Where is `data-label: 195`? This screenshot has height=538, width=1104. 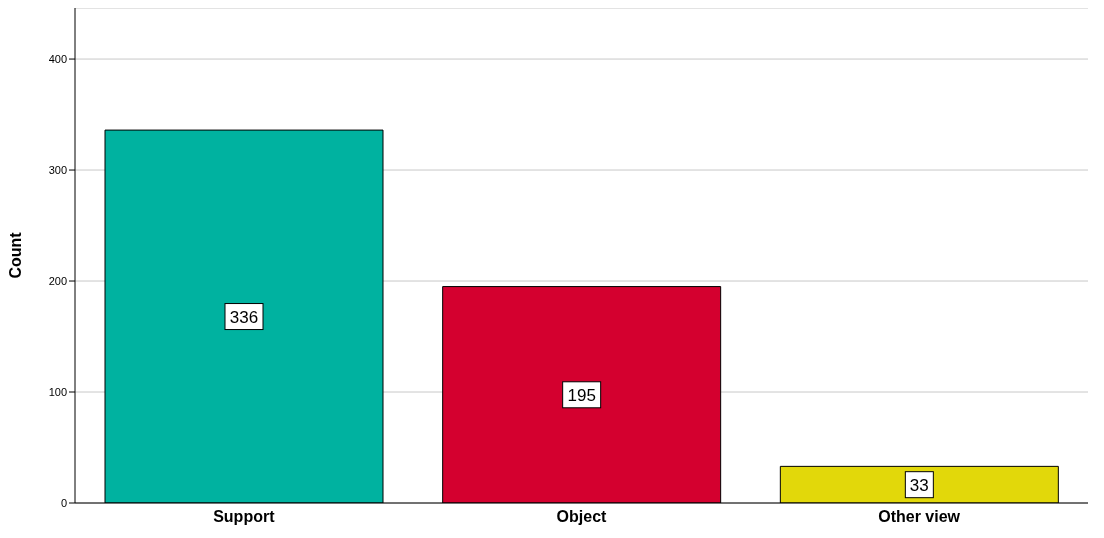 data-label: 195 is located at coordinates (581, 395).